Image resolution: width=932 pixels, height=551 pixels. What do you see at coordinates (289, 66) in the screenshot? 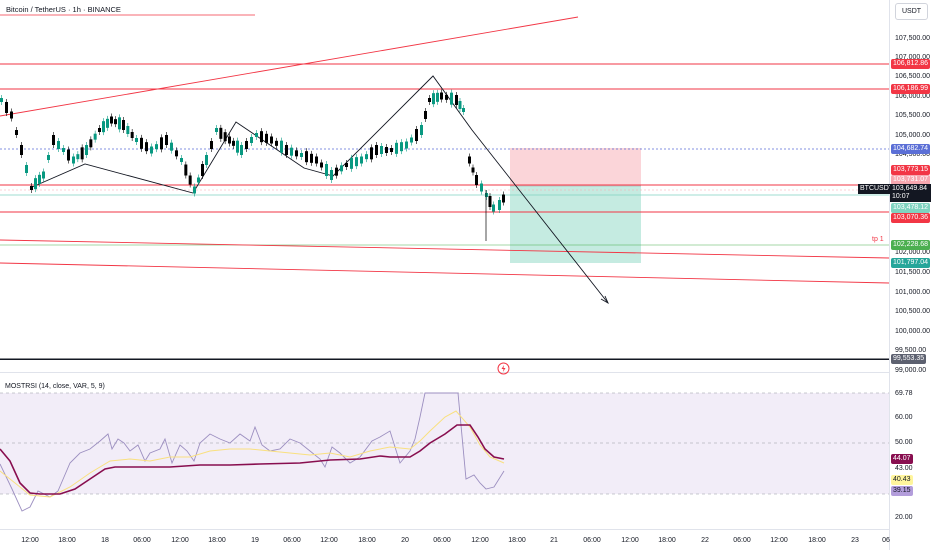
I see `upper-trendline` at bounding box center [289, 66].